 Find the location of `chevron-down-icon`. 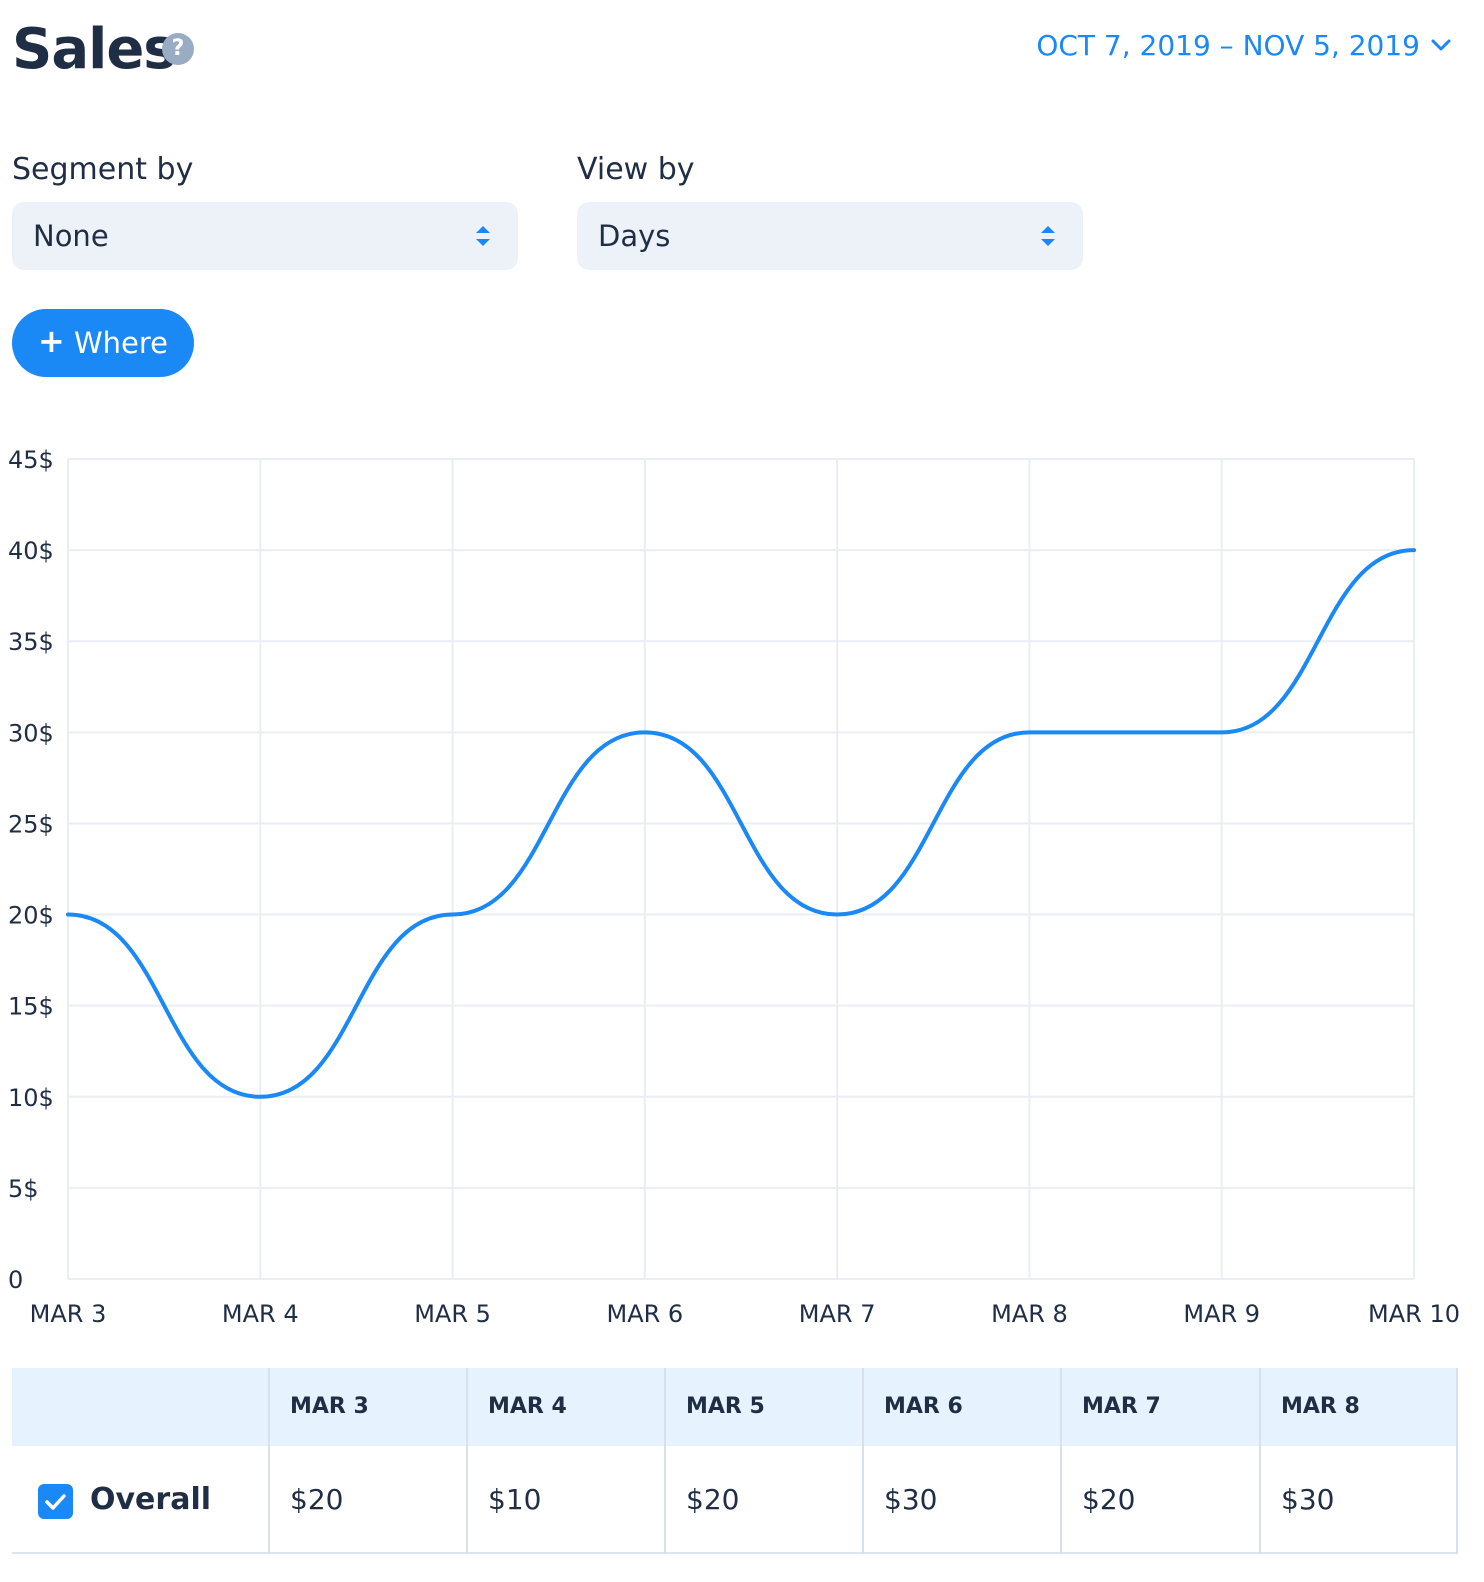

chevron-down-icon is located at coordinates (1441, 45).